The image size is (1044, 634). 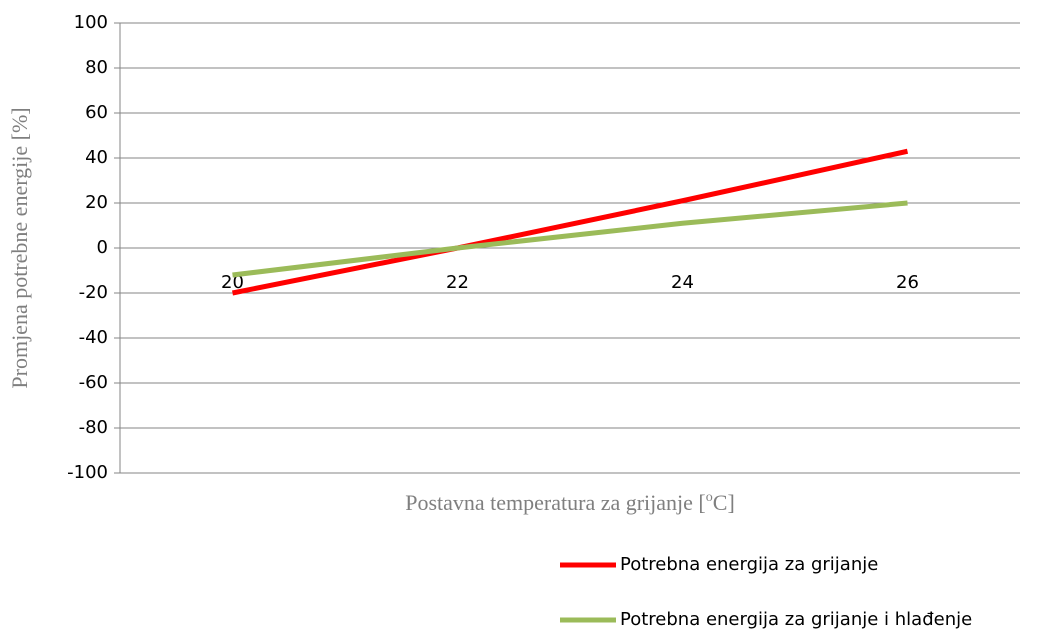 What do you see at coordinates (93, 292) in the screenshot?
I see `y-tick-label: -20` at bounding box center [93, 292].